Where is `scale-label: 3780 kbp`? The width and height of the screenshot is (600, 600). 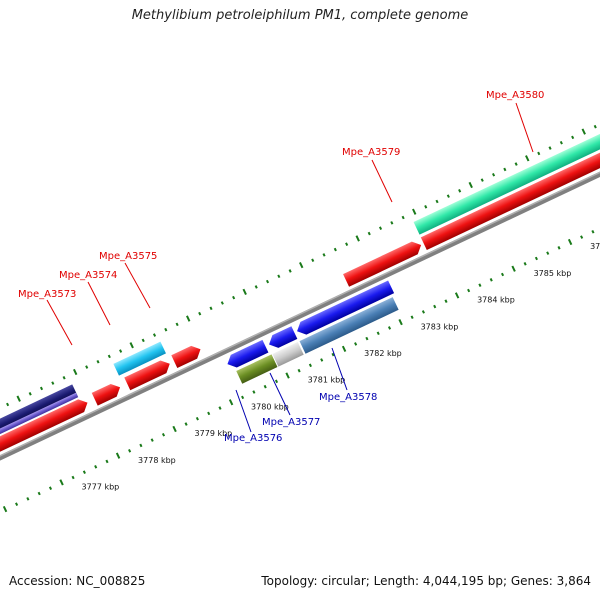 scale-label: 3780 kbp is located at coordinates (270, 406).